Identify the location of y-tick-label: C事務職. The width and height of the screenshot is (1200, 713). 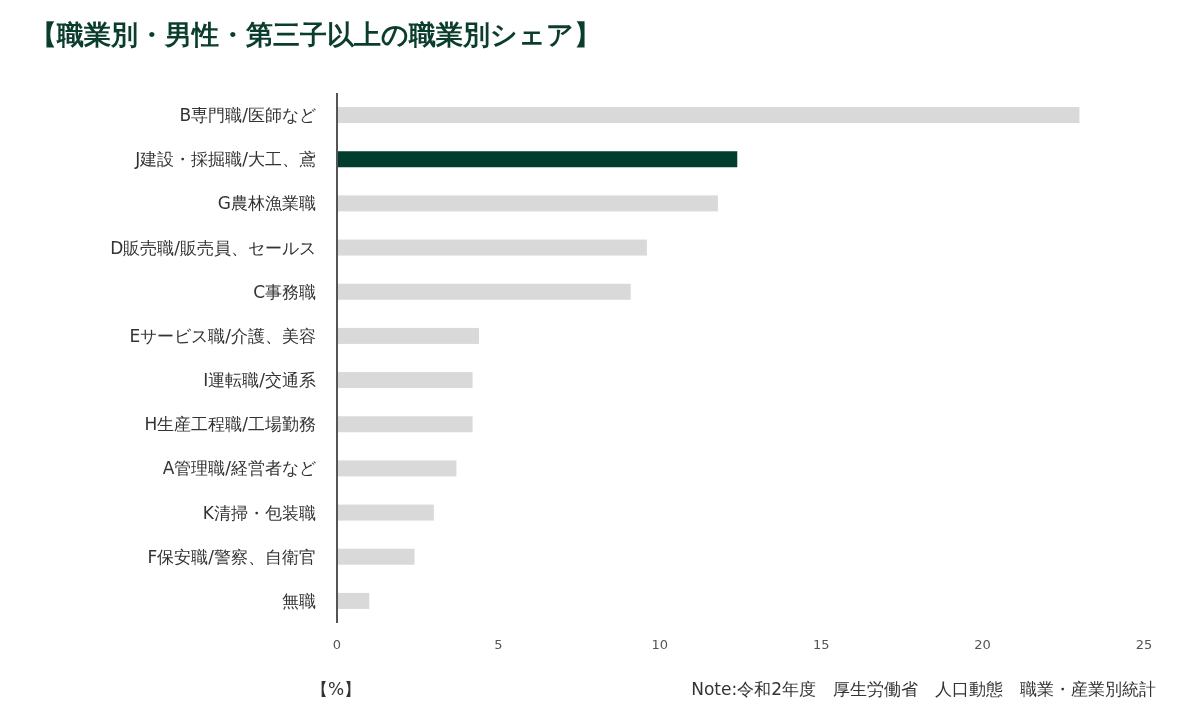
(284, 291).